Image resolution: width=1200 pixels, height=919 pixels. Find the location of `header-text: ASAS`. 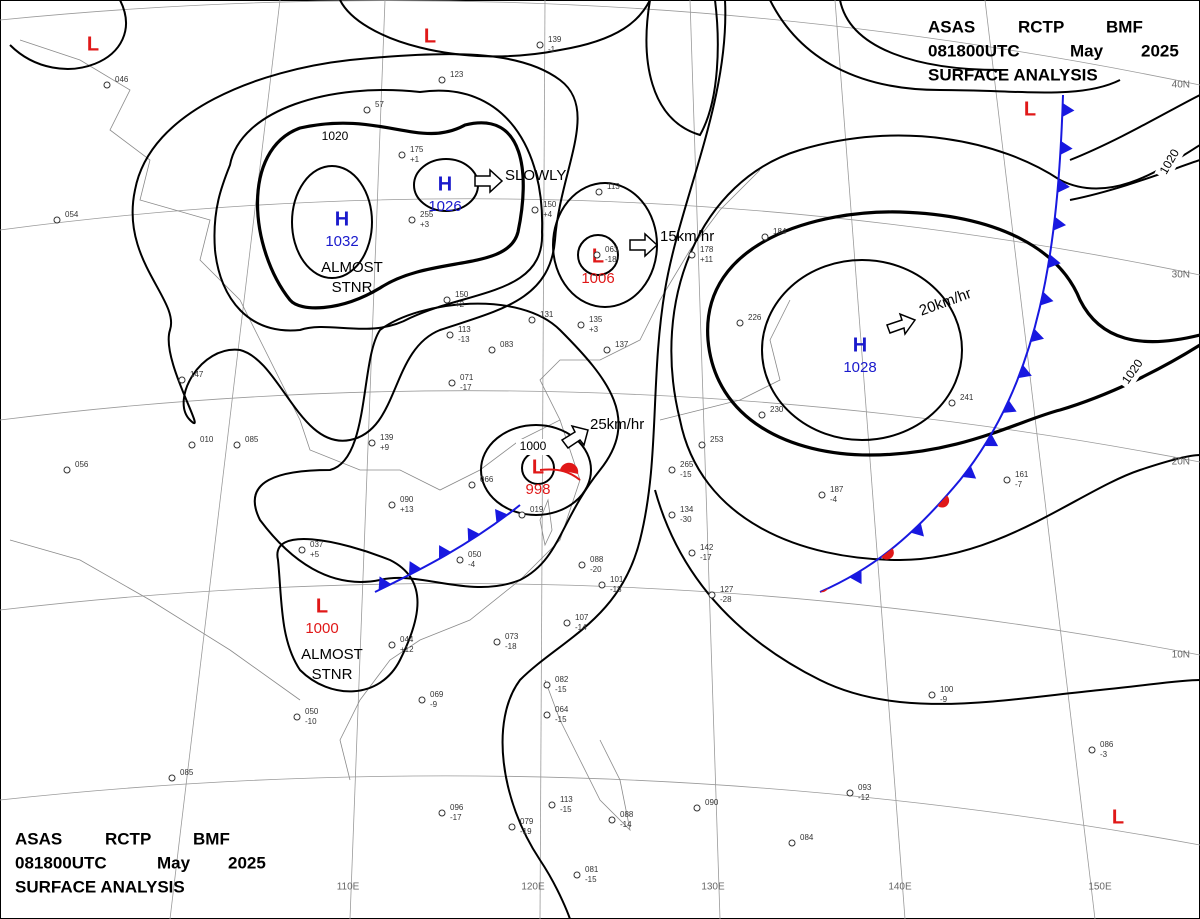

header-text: ASAS is located at coordinates (951, 26).